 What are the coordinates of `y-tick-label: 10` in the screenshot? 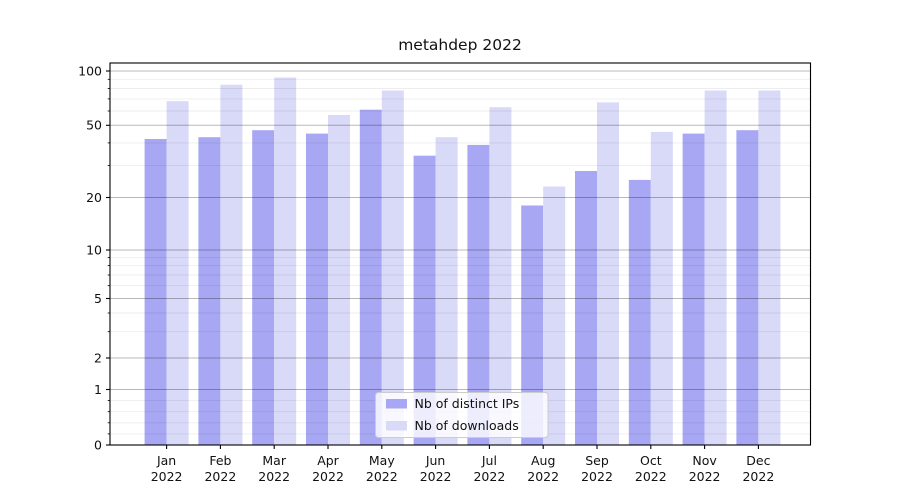 It's located at (94, 249).